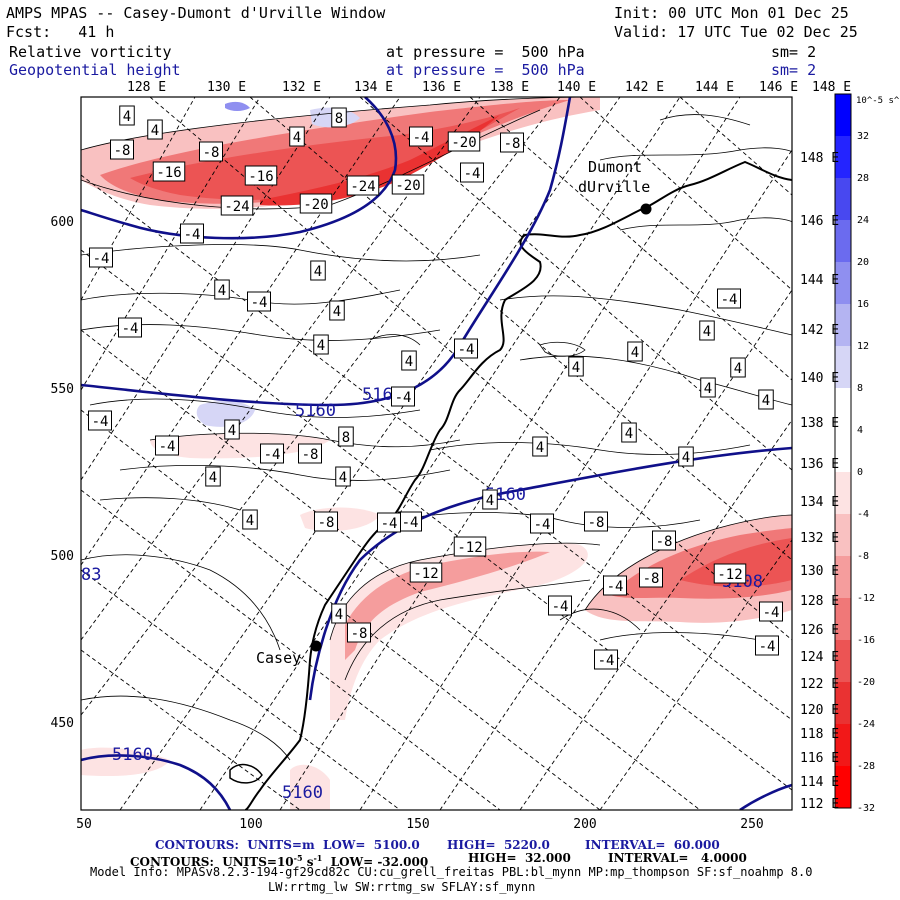 This screenshot has width=900, height=900. I want to click on colorbar-label: 8, so click(860, 388).